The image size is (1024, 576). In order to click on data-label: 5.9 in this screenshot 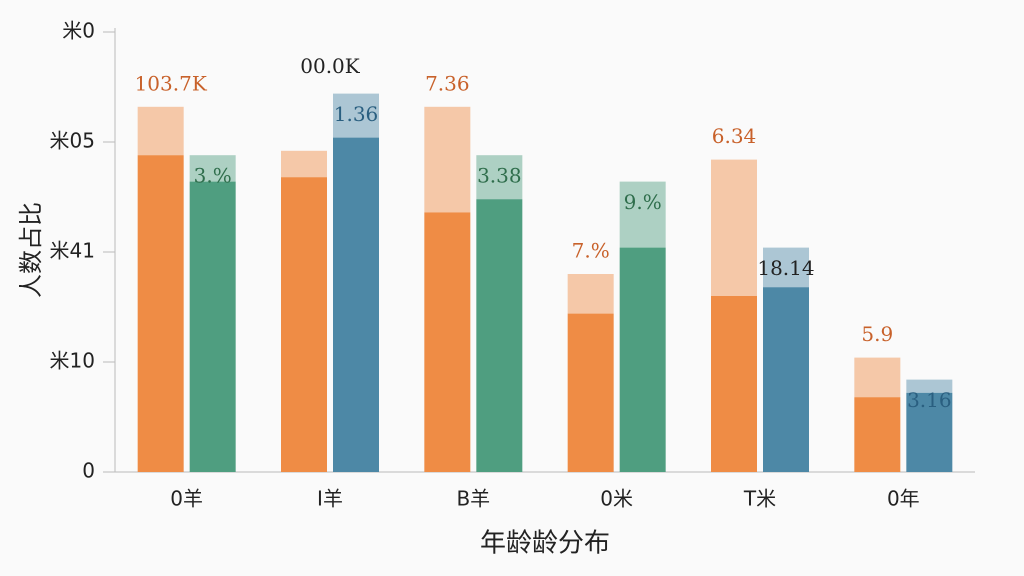, I will do `click(877, 334)`.